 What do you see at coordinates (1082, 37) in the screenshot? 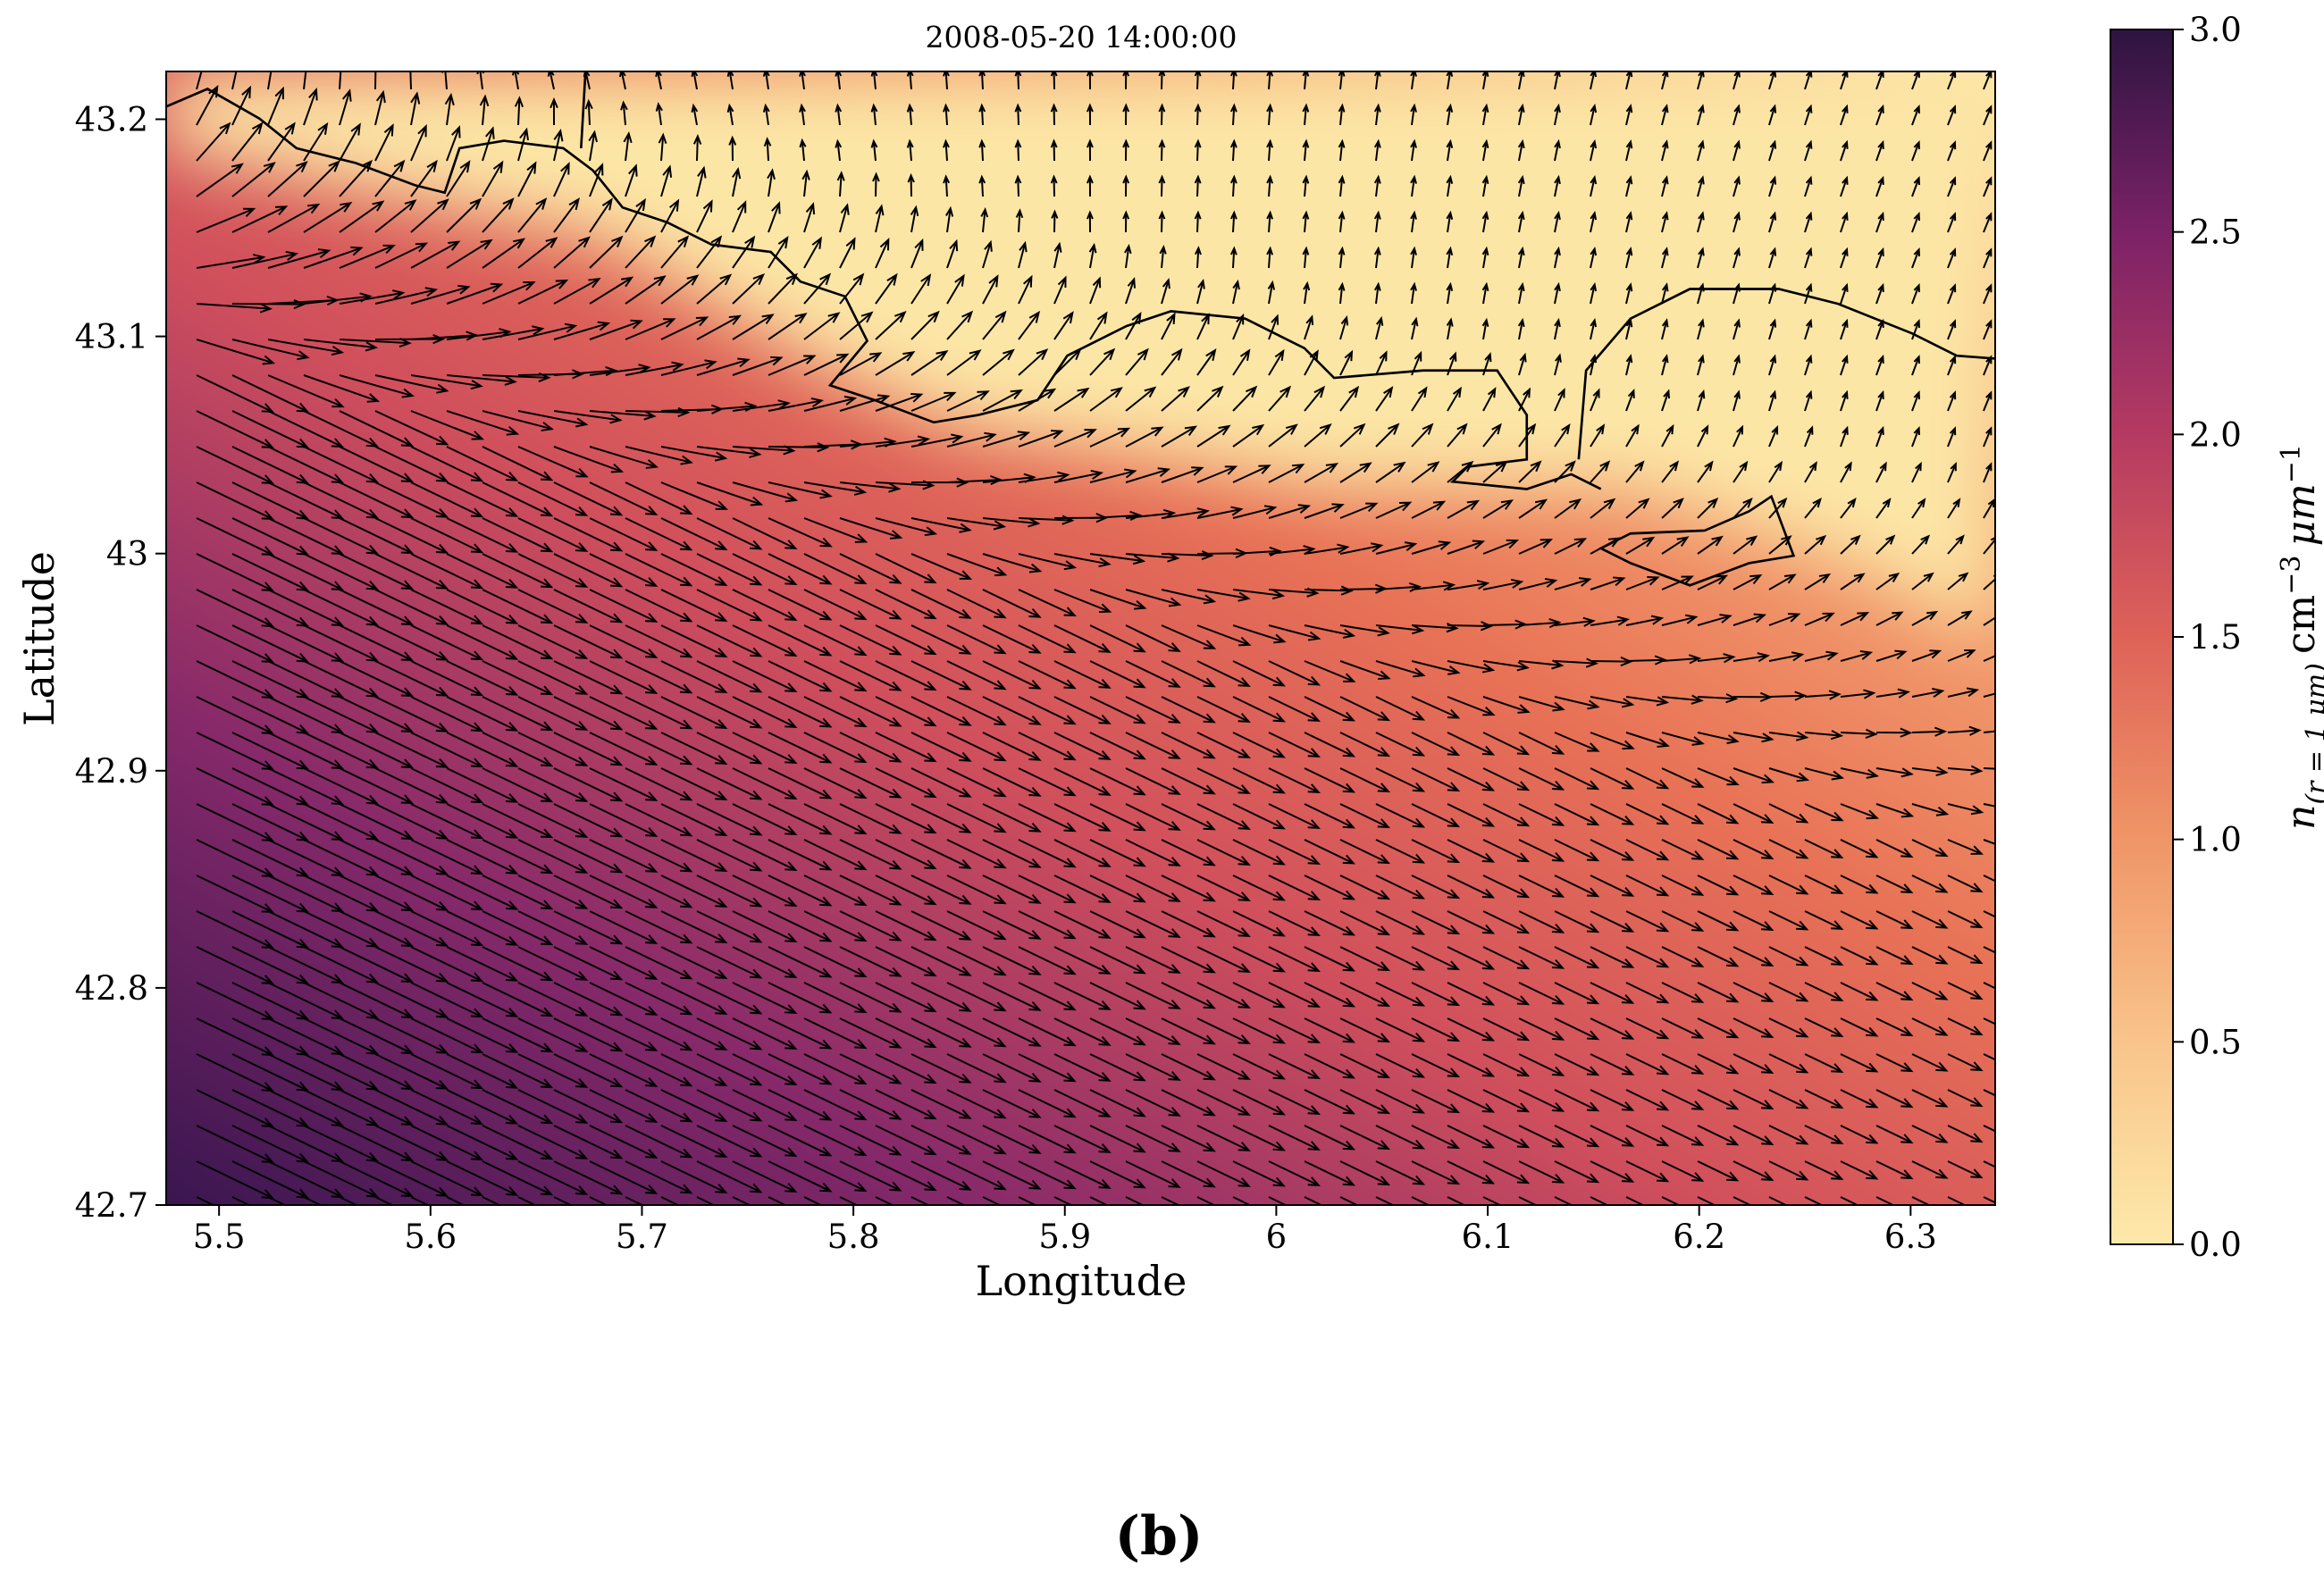
I see `chart-title: 2008-05-20 14:00:00` at bounding box center [1082, 37].